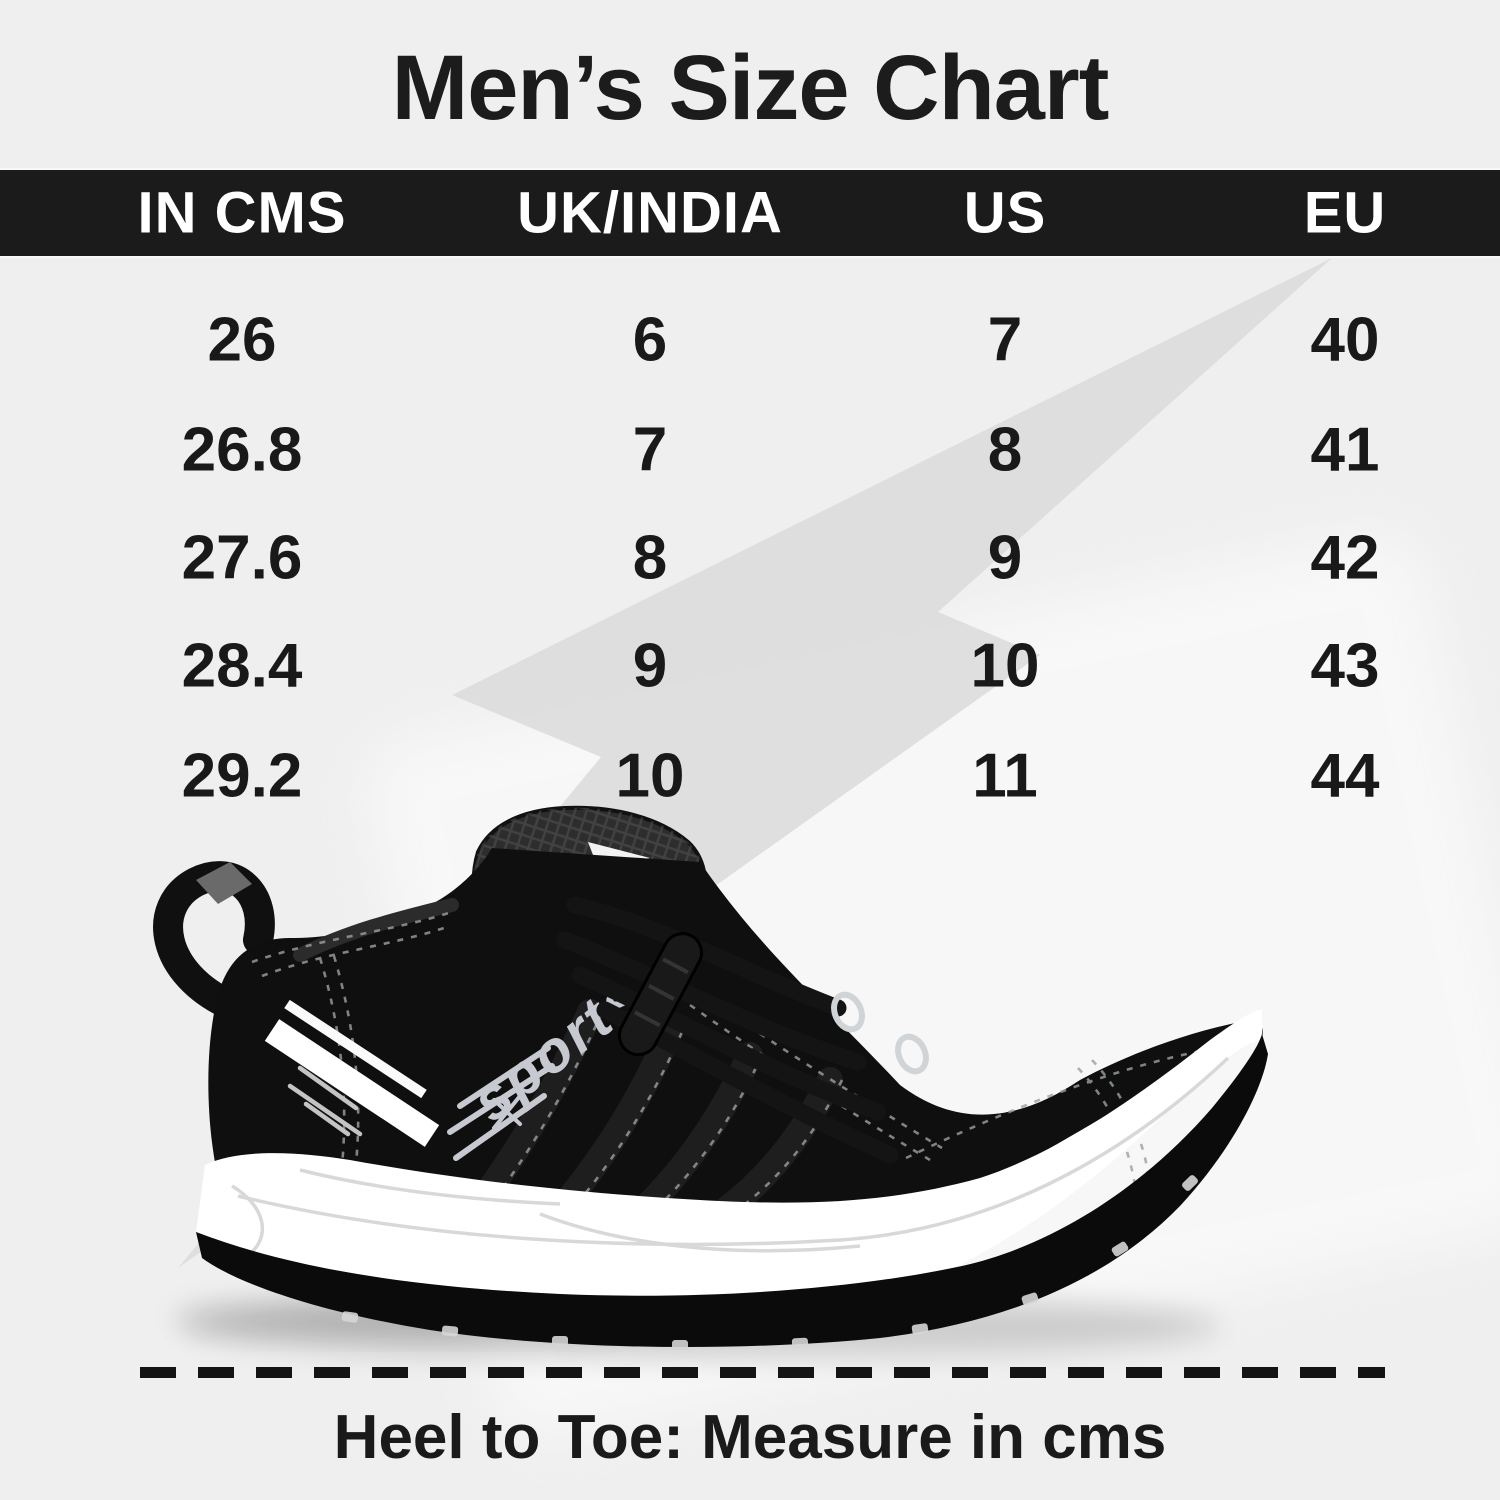  What do you see at coordinates (750, 88) in the screenshot?
I see `page-title: Men’s Size Chart` at bounding box center [750, 88].